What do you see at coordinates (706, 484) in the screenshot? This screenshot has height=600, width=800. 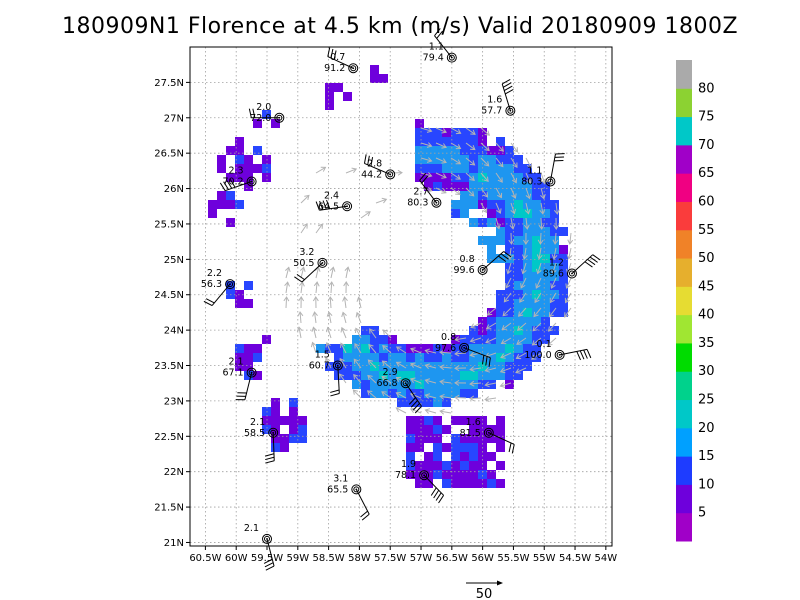 I see `colorbar-tick-label: 10` at bounding box center [706, 484].